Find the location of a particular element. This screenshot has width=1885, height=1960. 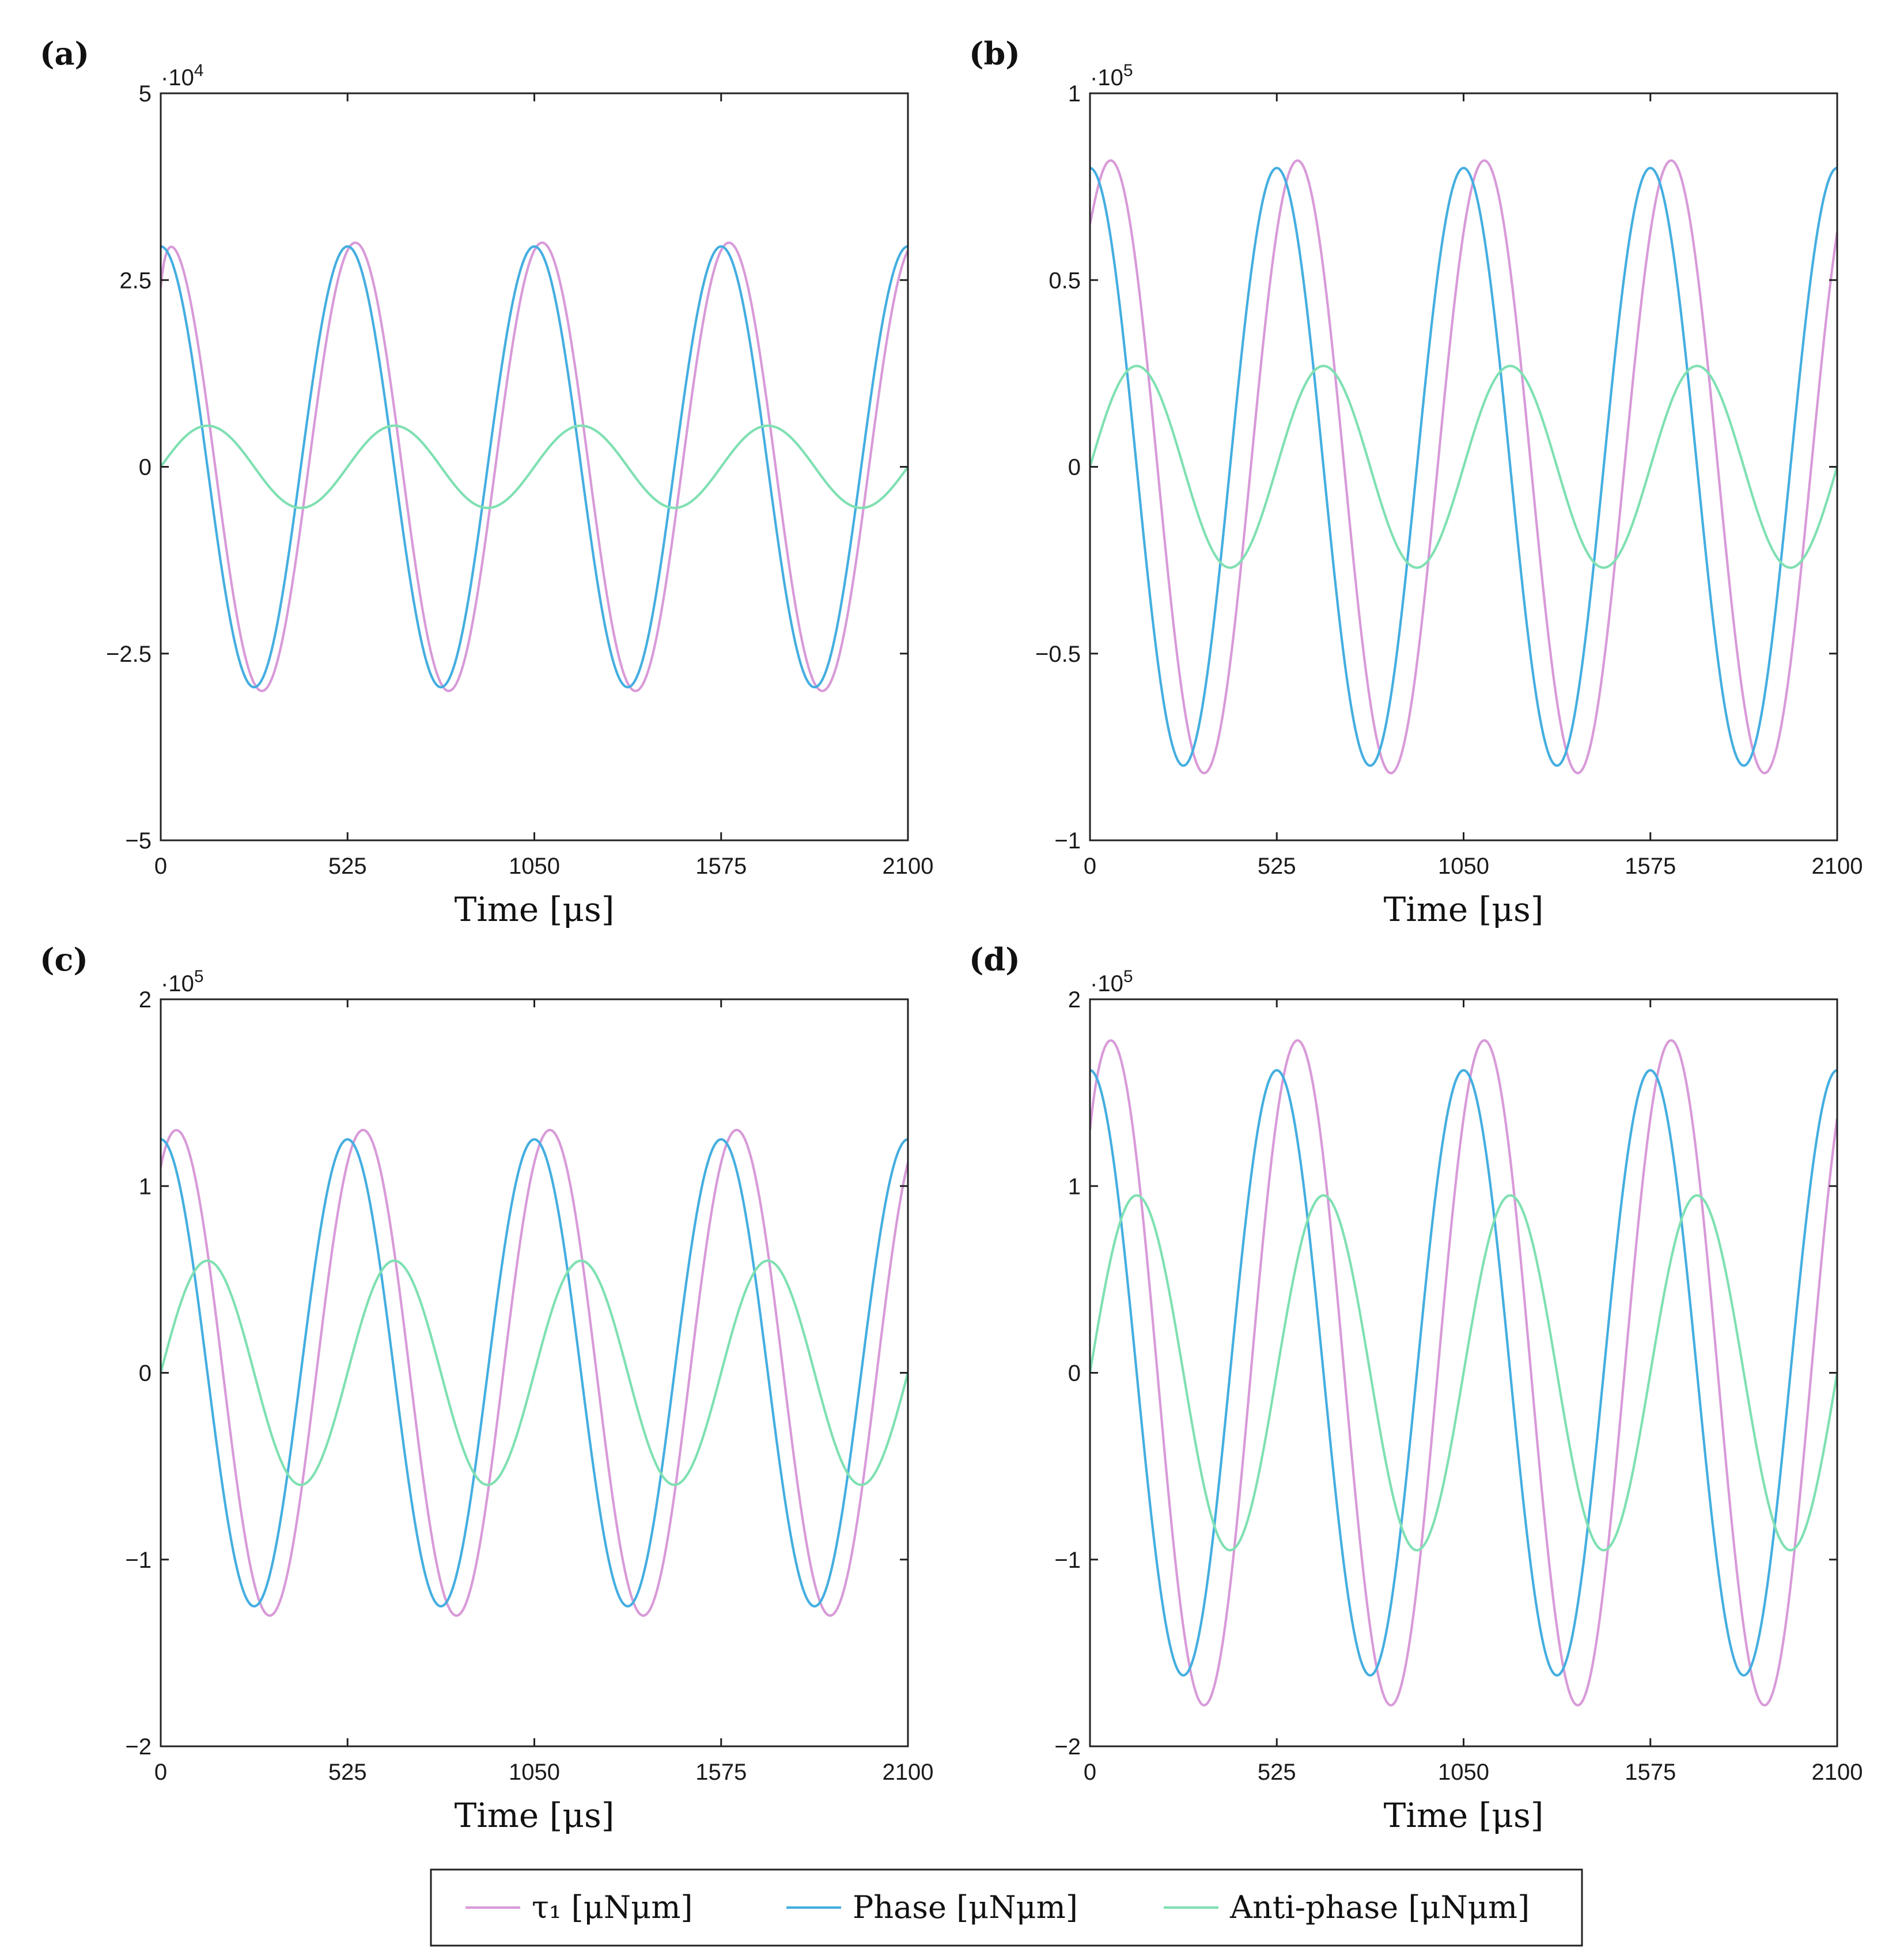

panel-label: (a) is located at coordinates (64, 53).